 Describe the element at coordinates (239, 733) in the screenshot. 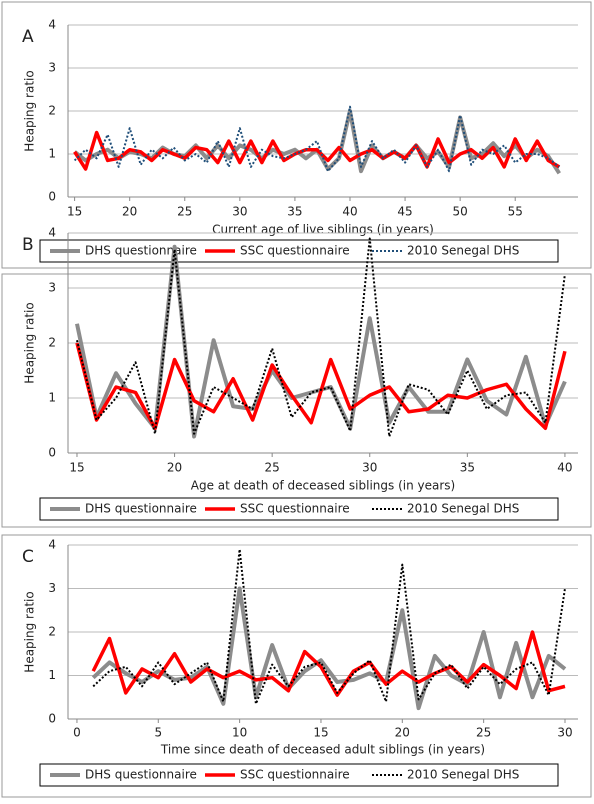

I see `x-tick-label: 10` at that location.